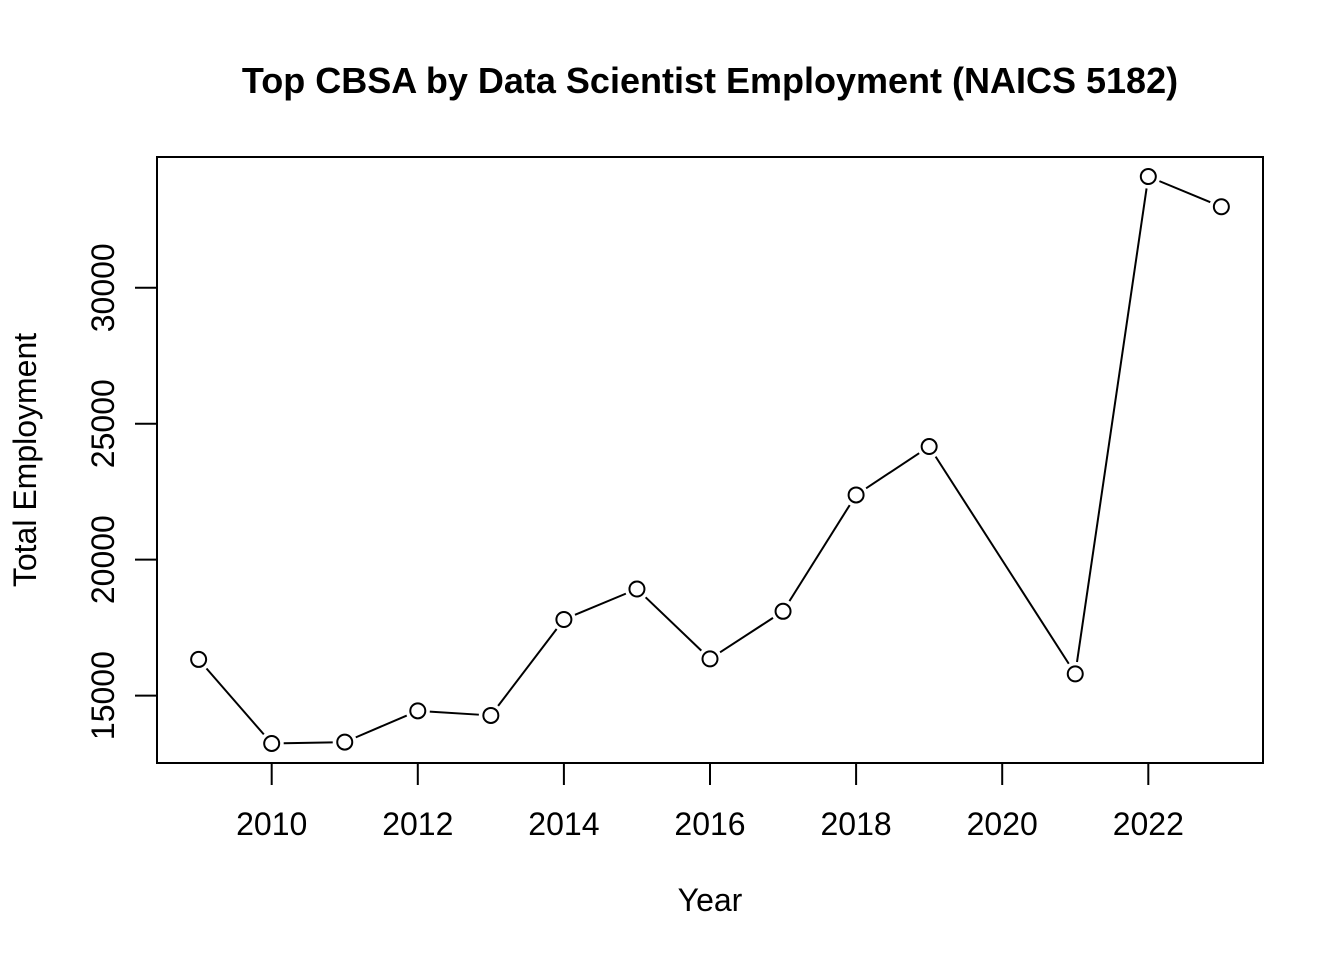 The image size is (1344, 960). Describe the element at coordinates (563, 824) in the screenshot. I see `x-tick-label: 2014` at that location.